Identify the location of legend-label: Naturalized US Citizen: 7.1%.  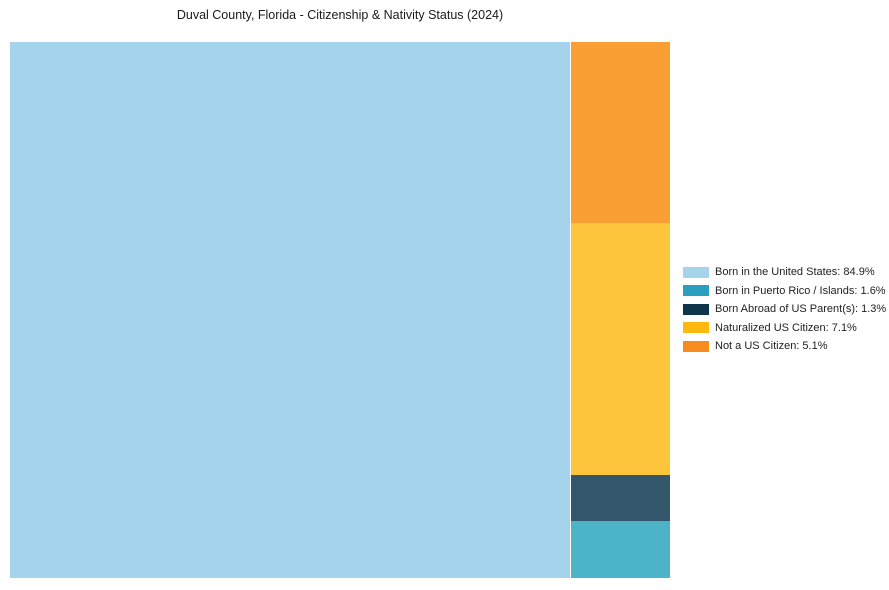
(786, 327).